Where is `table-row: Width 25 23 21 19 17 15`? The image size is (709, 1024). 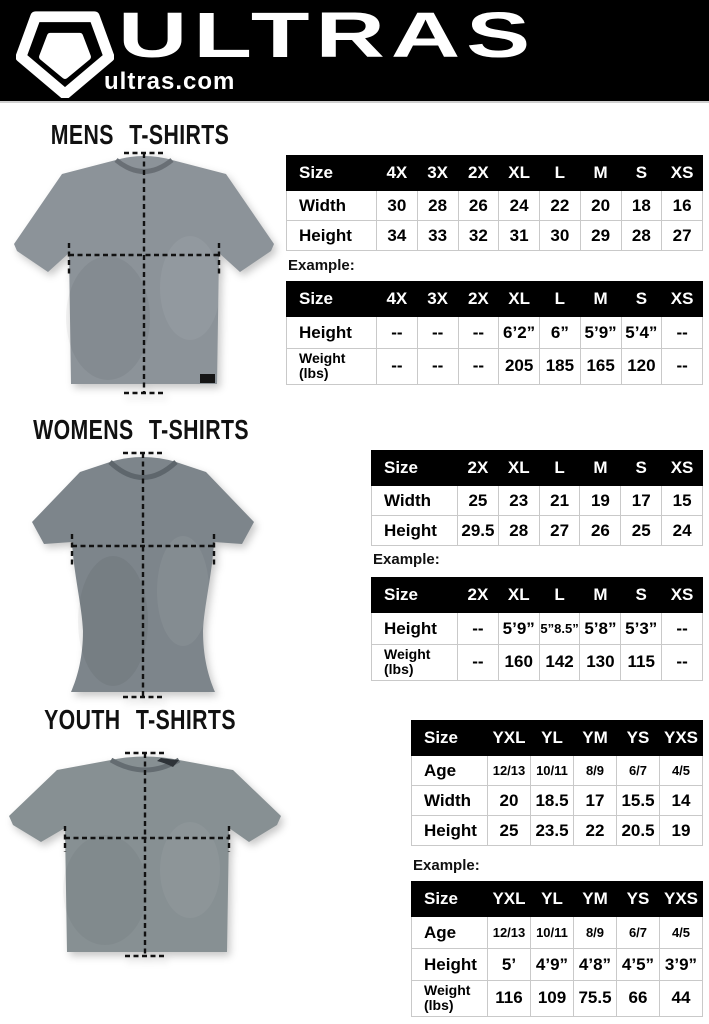
table-row: Width 25 23 21 19 17 15 is located at coordinates (537, 500).